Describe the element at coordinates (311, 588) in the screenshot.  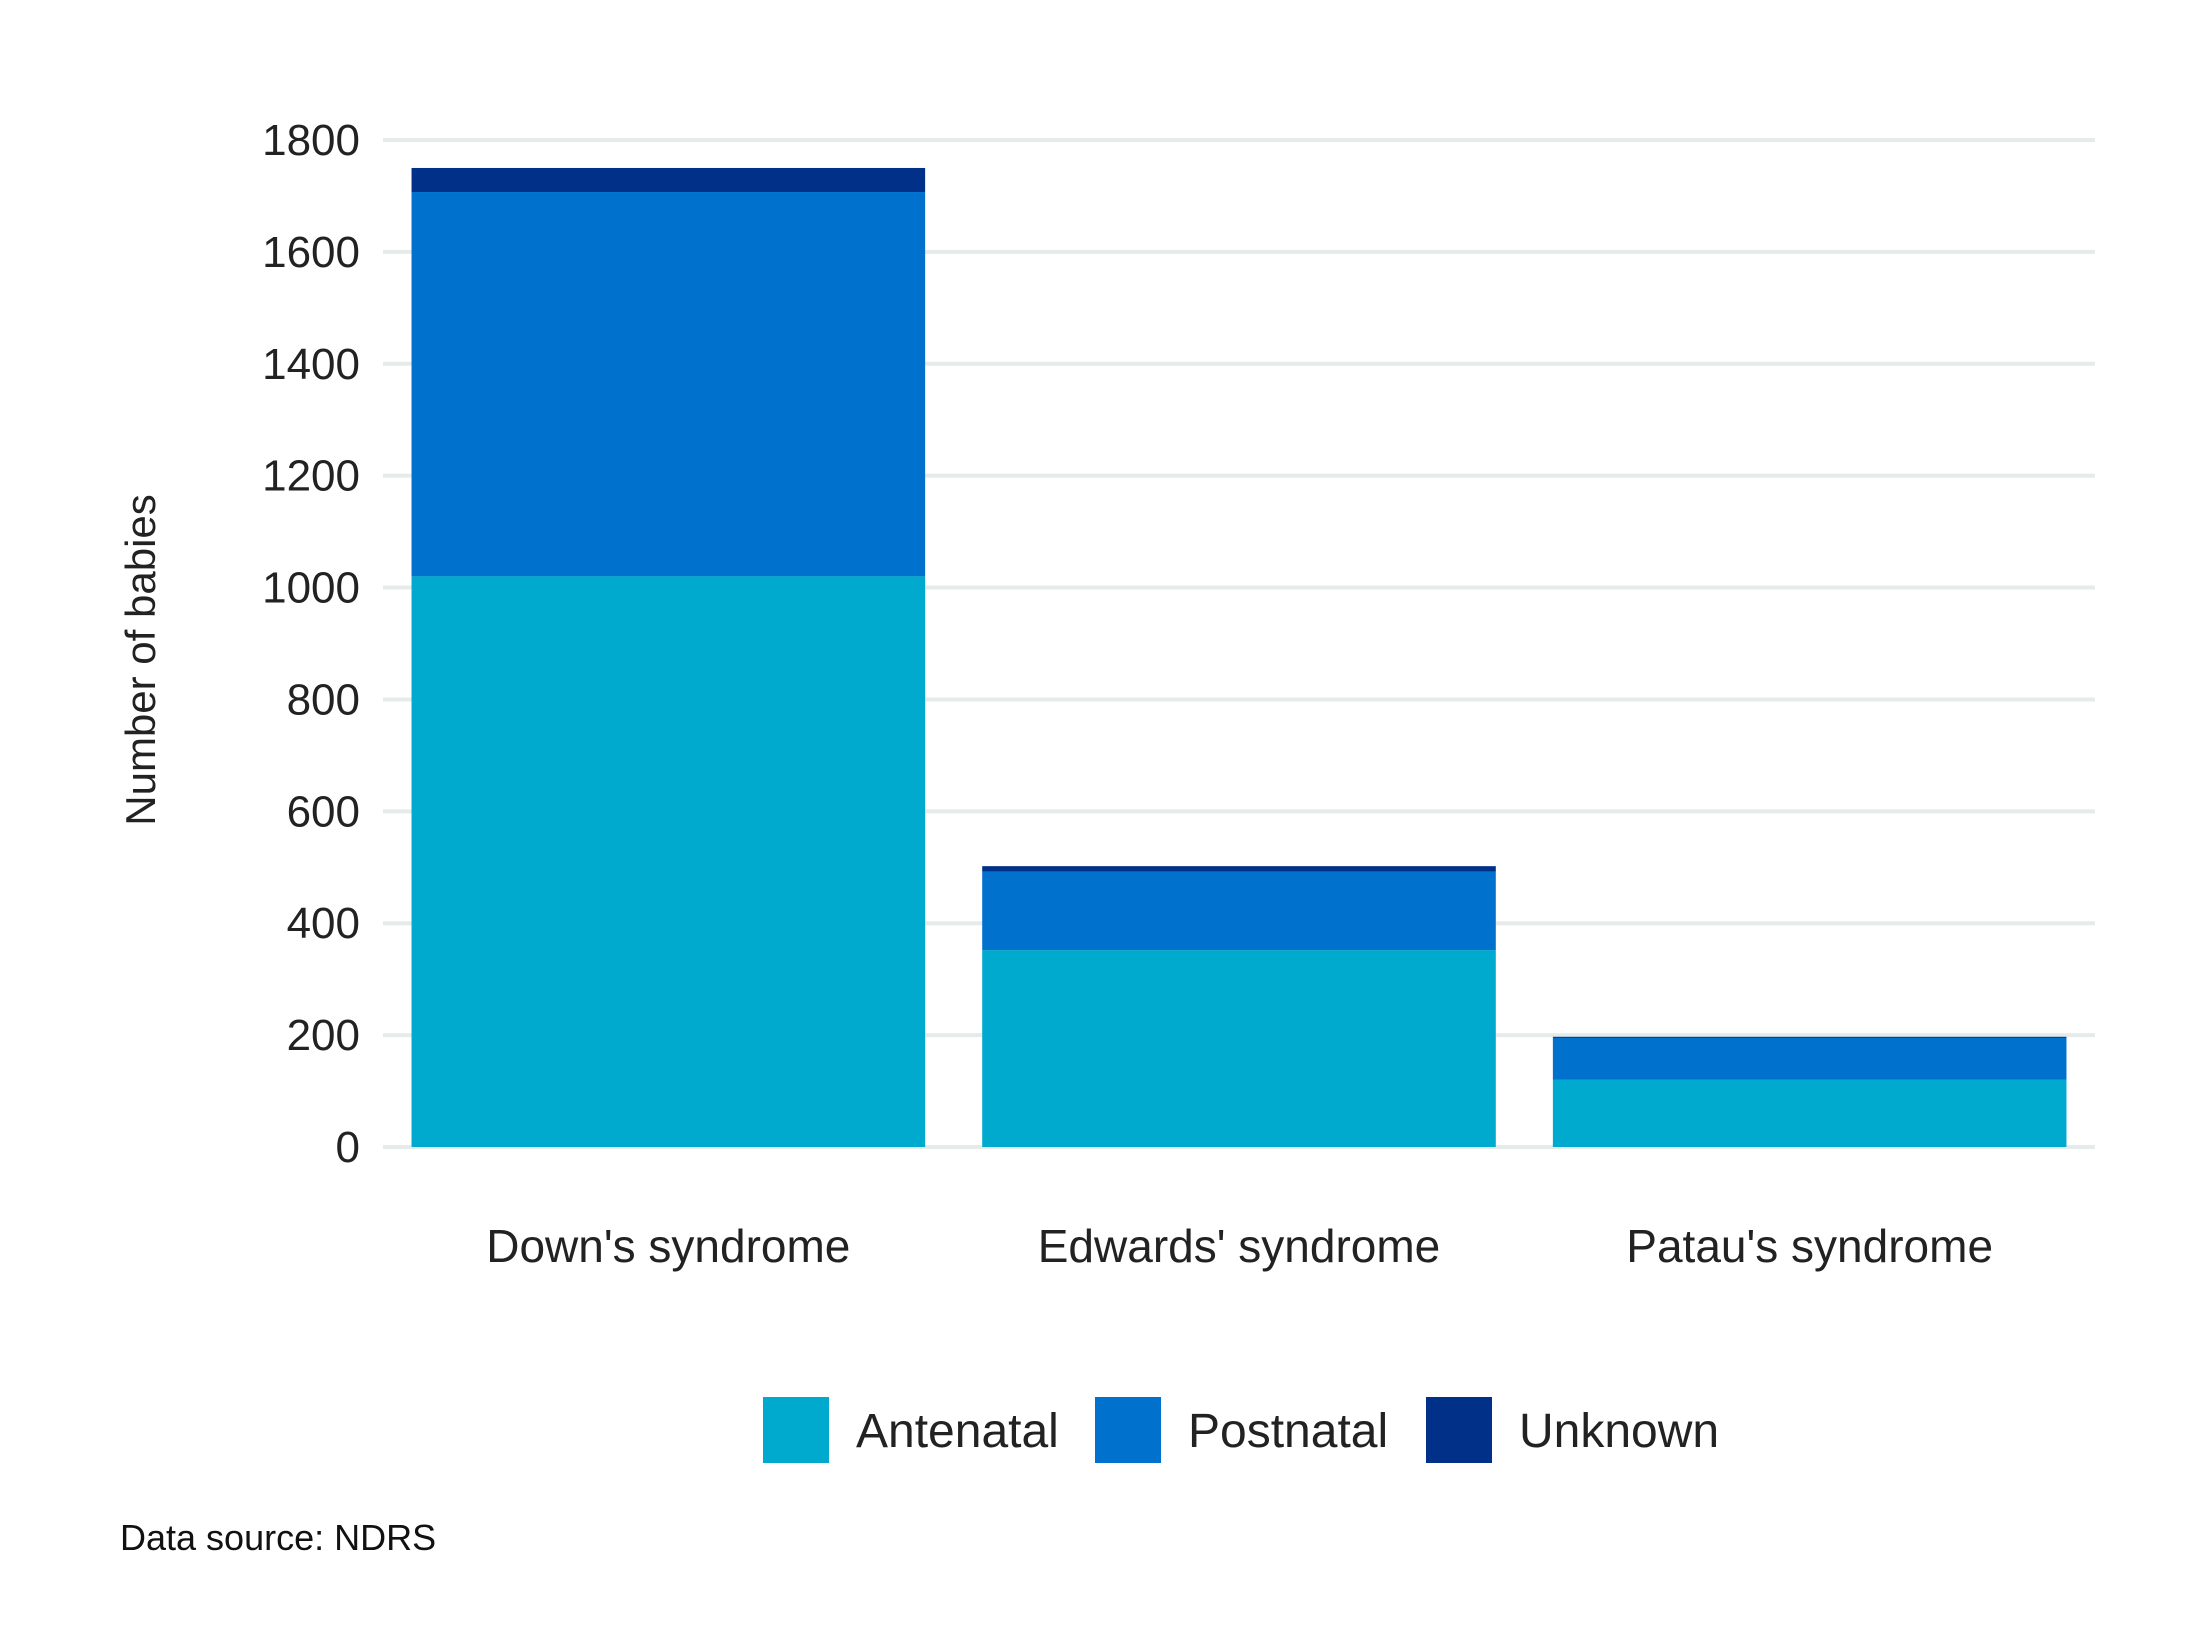
I see `y-tick-label-1000: 1000` at that location.